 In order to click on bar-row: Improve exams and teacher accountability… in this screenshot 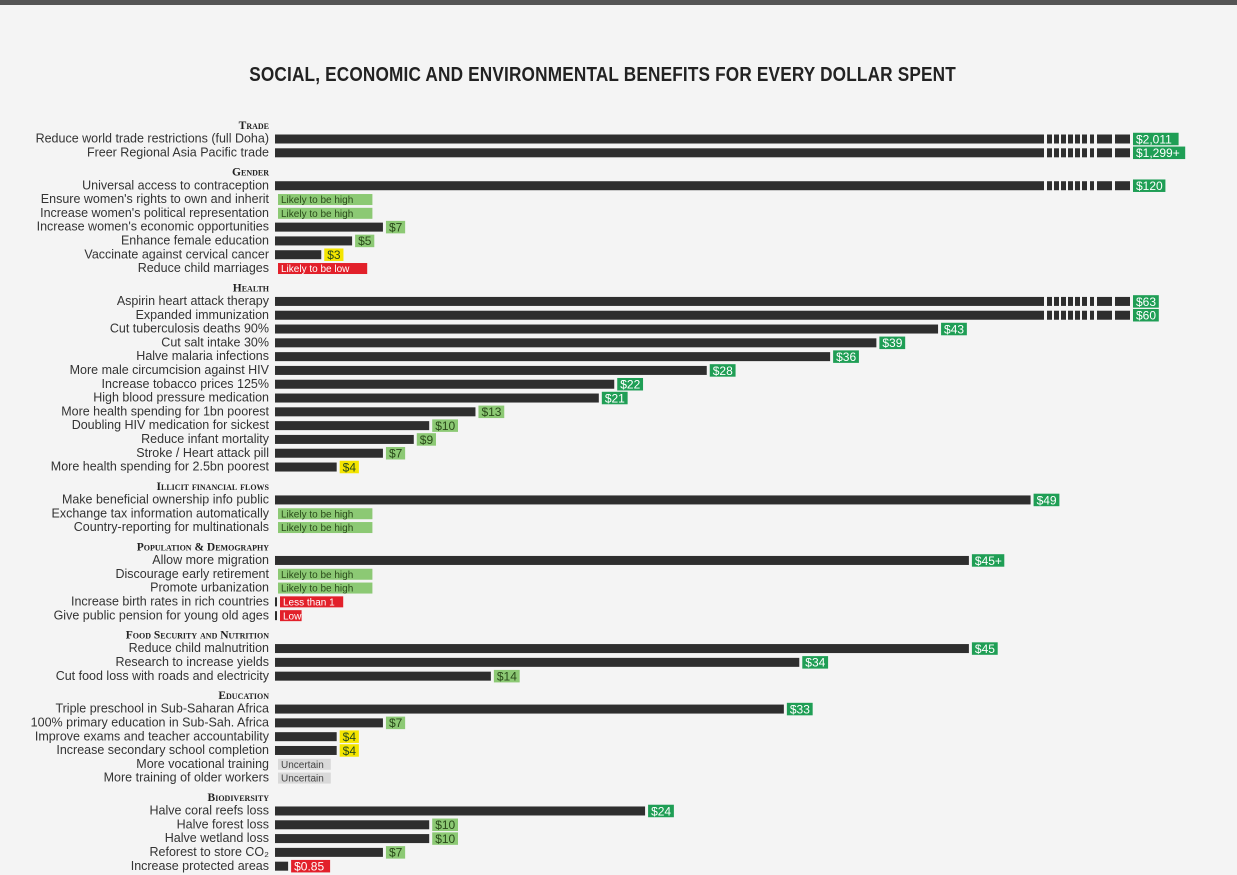, I will do `click(197, 736)`.